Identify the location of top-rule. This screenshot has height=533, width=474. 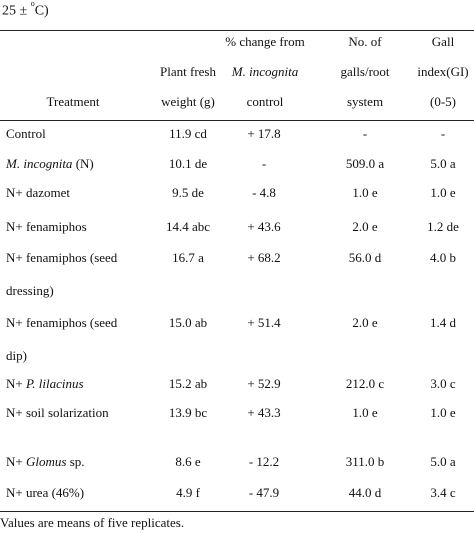
(237, 30).